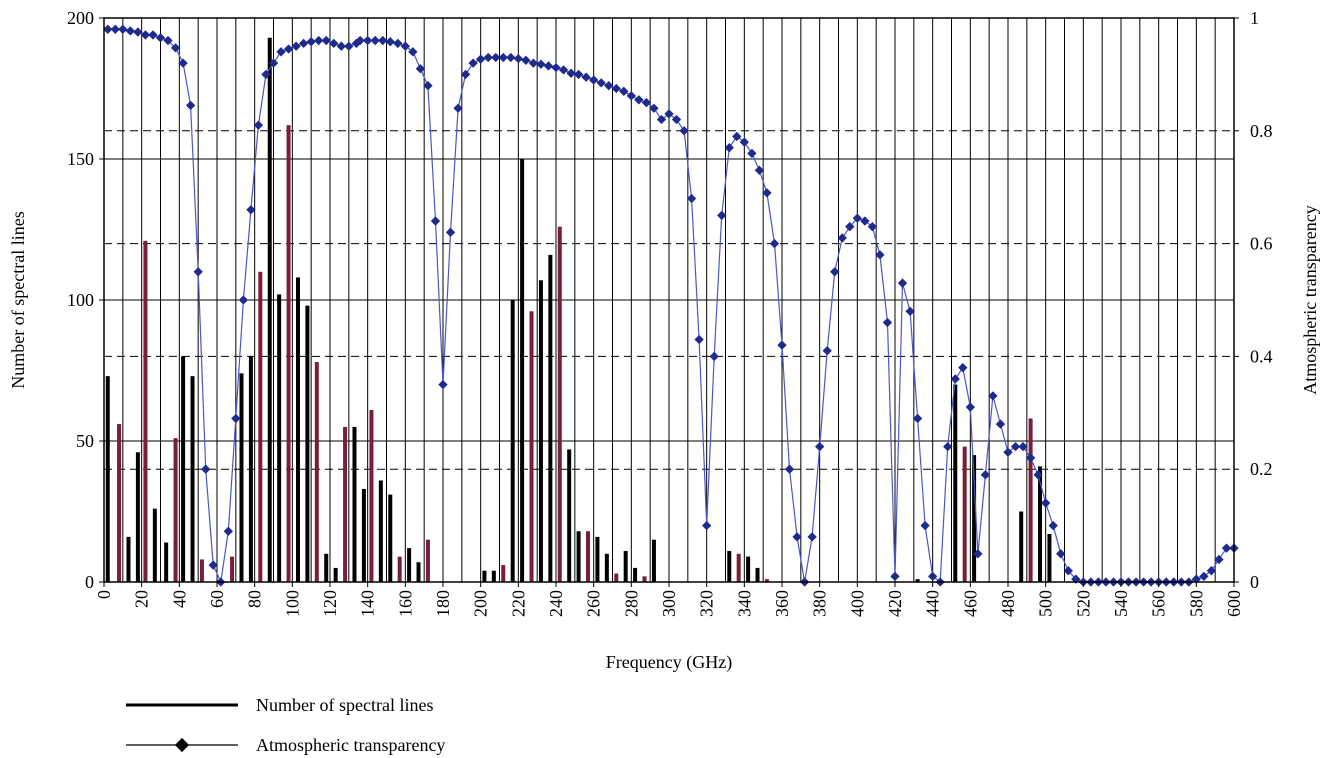  I want to click on x-tick-label: 340, so click(744, 603).